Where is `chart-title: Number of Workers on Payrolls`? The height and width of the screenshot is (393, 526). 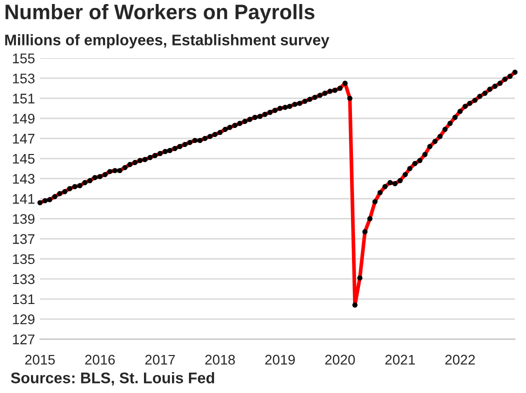
chart-title: Number of Workers on Payrolls is located at coordinates (160, 14).